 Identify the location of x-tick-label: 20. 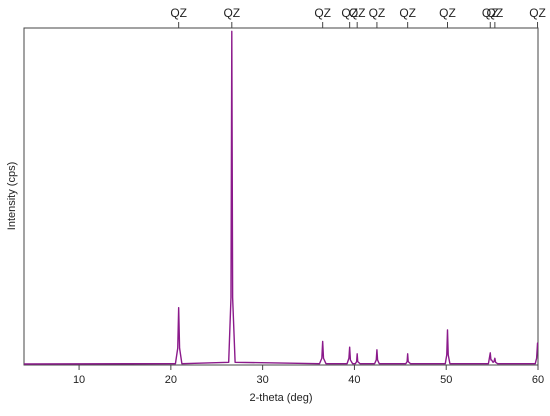
(171, 380).